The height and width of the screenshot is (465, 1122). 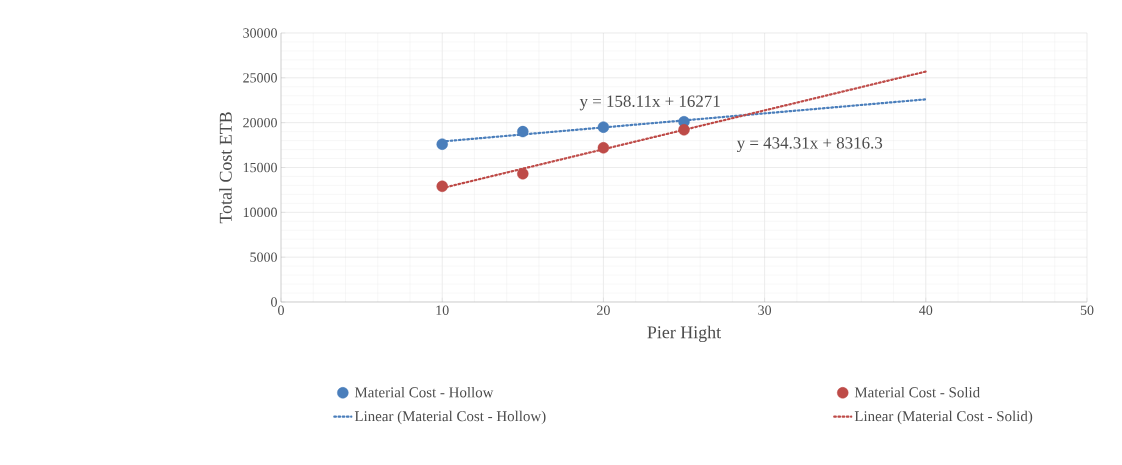 I want to click on y-tick-label: 30000, so click(x=260, y=33).